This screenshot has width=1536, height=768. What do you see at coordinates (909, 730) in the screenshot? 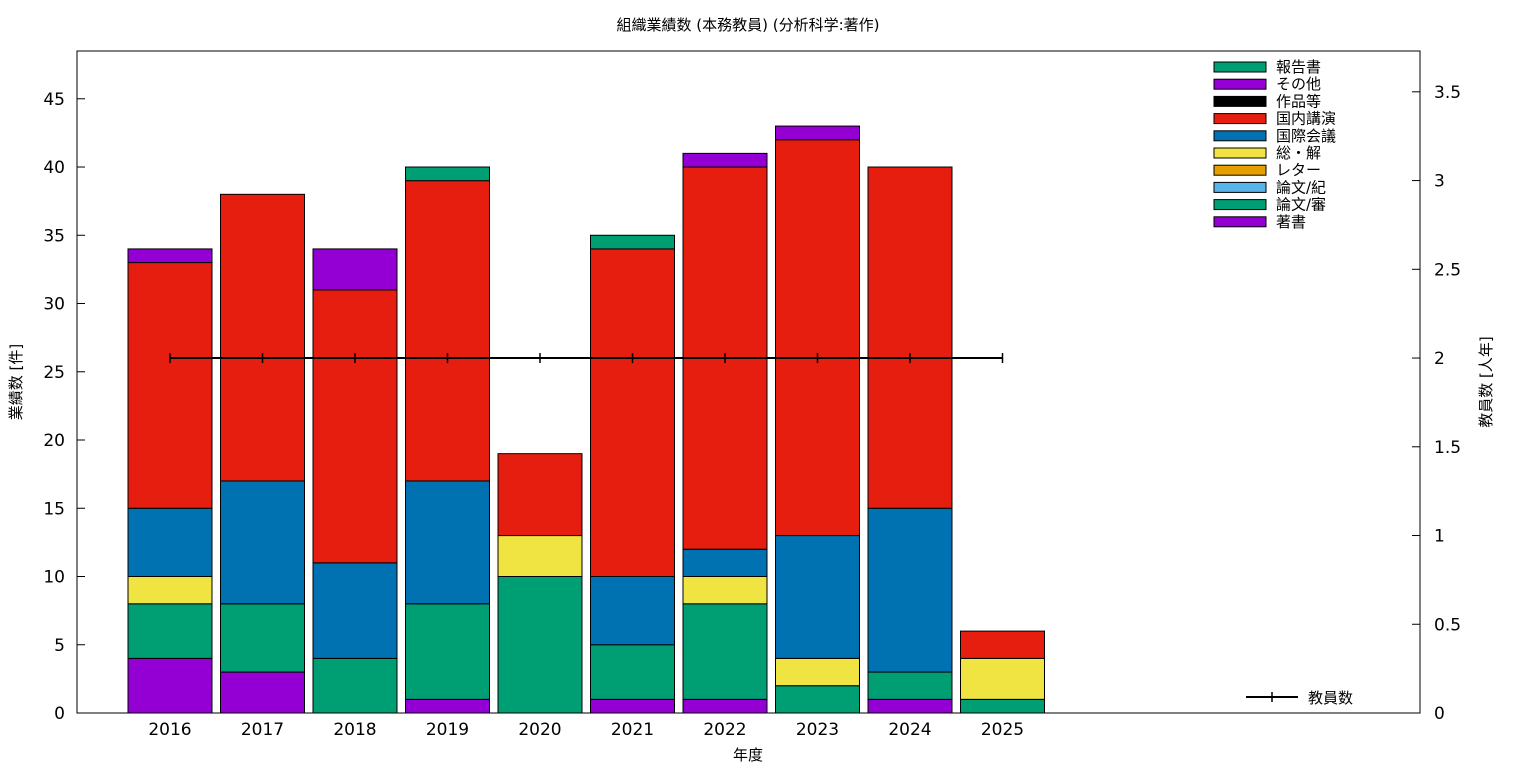
I see `x-tick-label: 2024` at bounding box center [909, 730].